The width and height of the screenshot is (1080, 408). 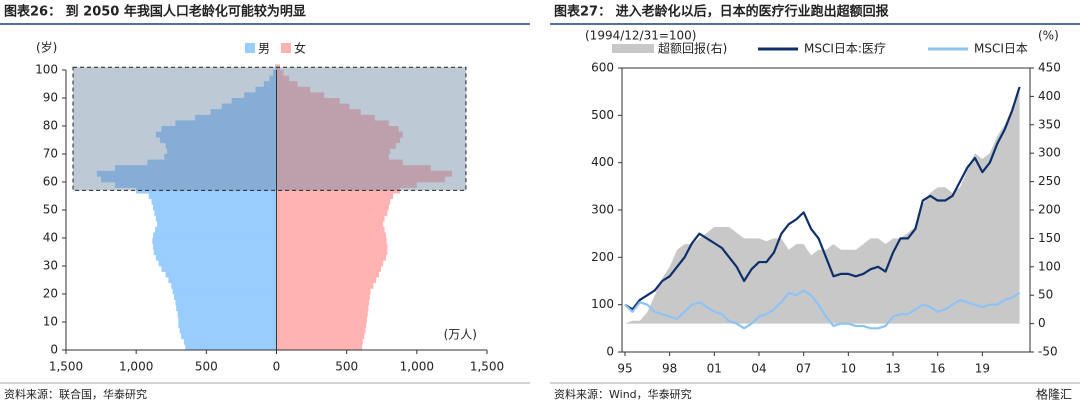 What do you see at coordinates (803, 369) in the screenshot?
I see `x-tick-label: 07` at bounding box center [803, 369].